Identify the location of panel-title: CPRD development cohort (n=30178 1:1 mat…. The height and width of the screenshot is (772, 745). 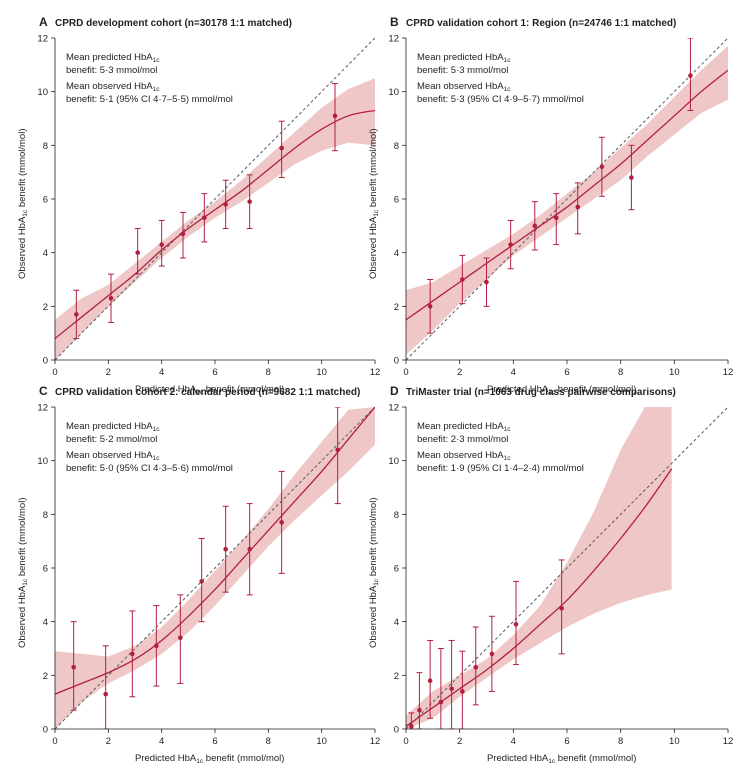
(173, 23).